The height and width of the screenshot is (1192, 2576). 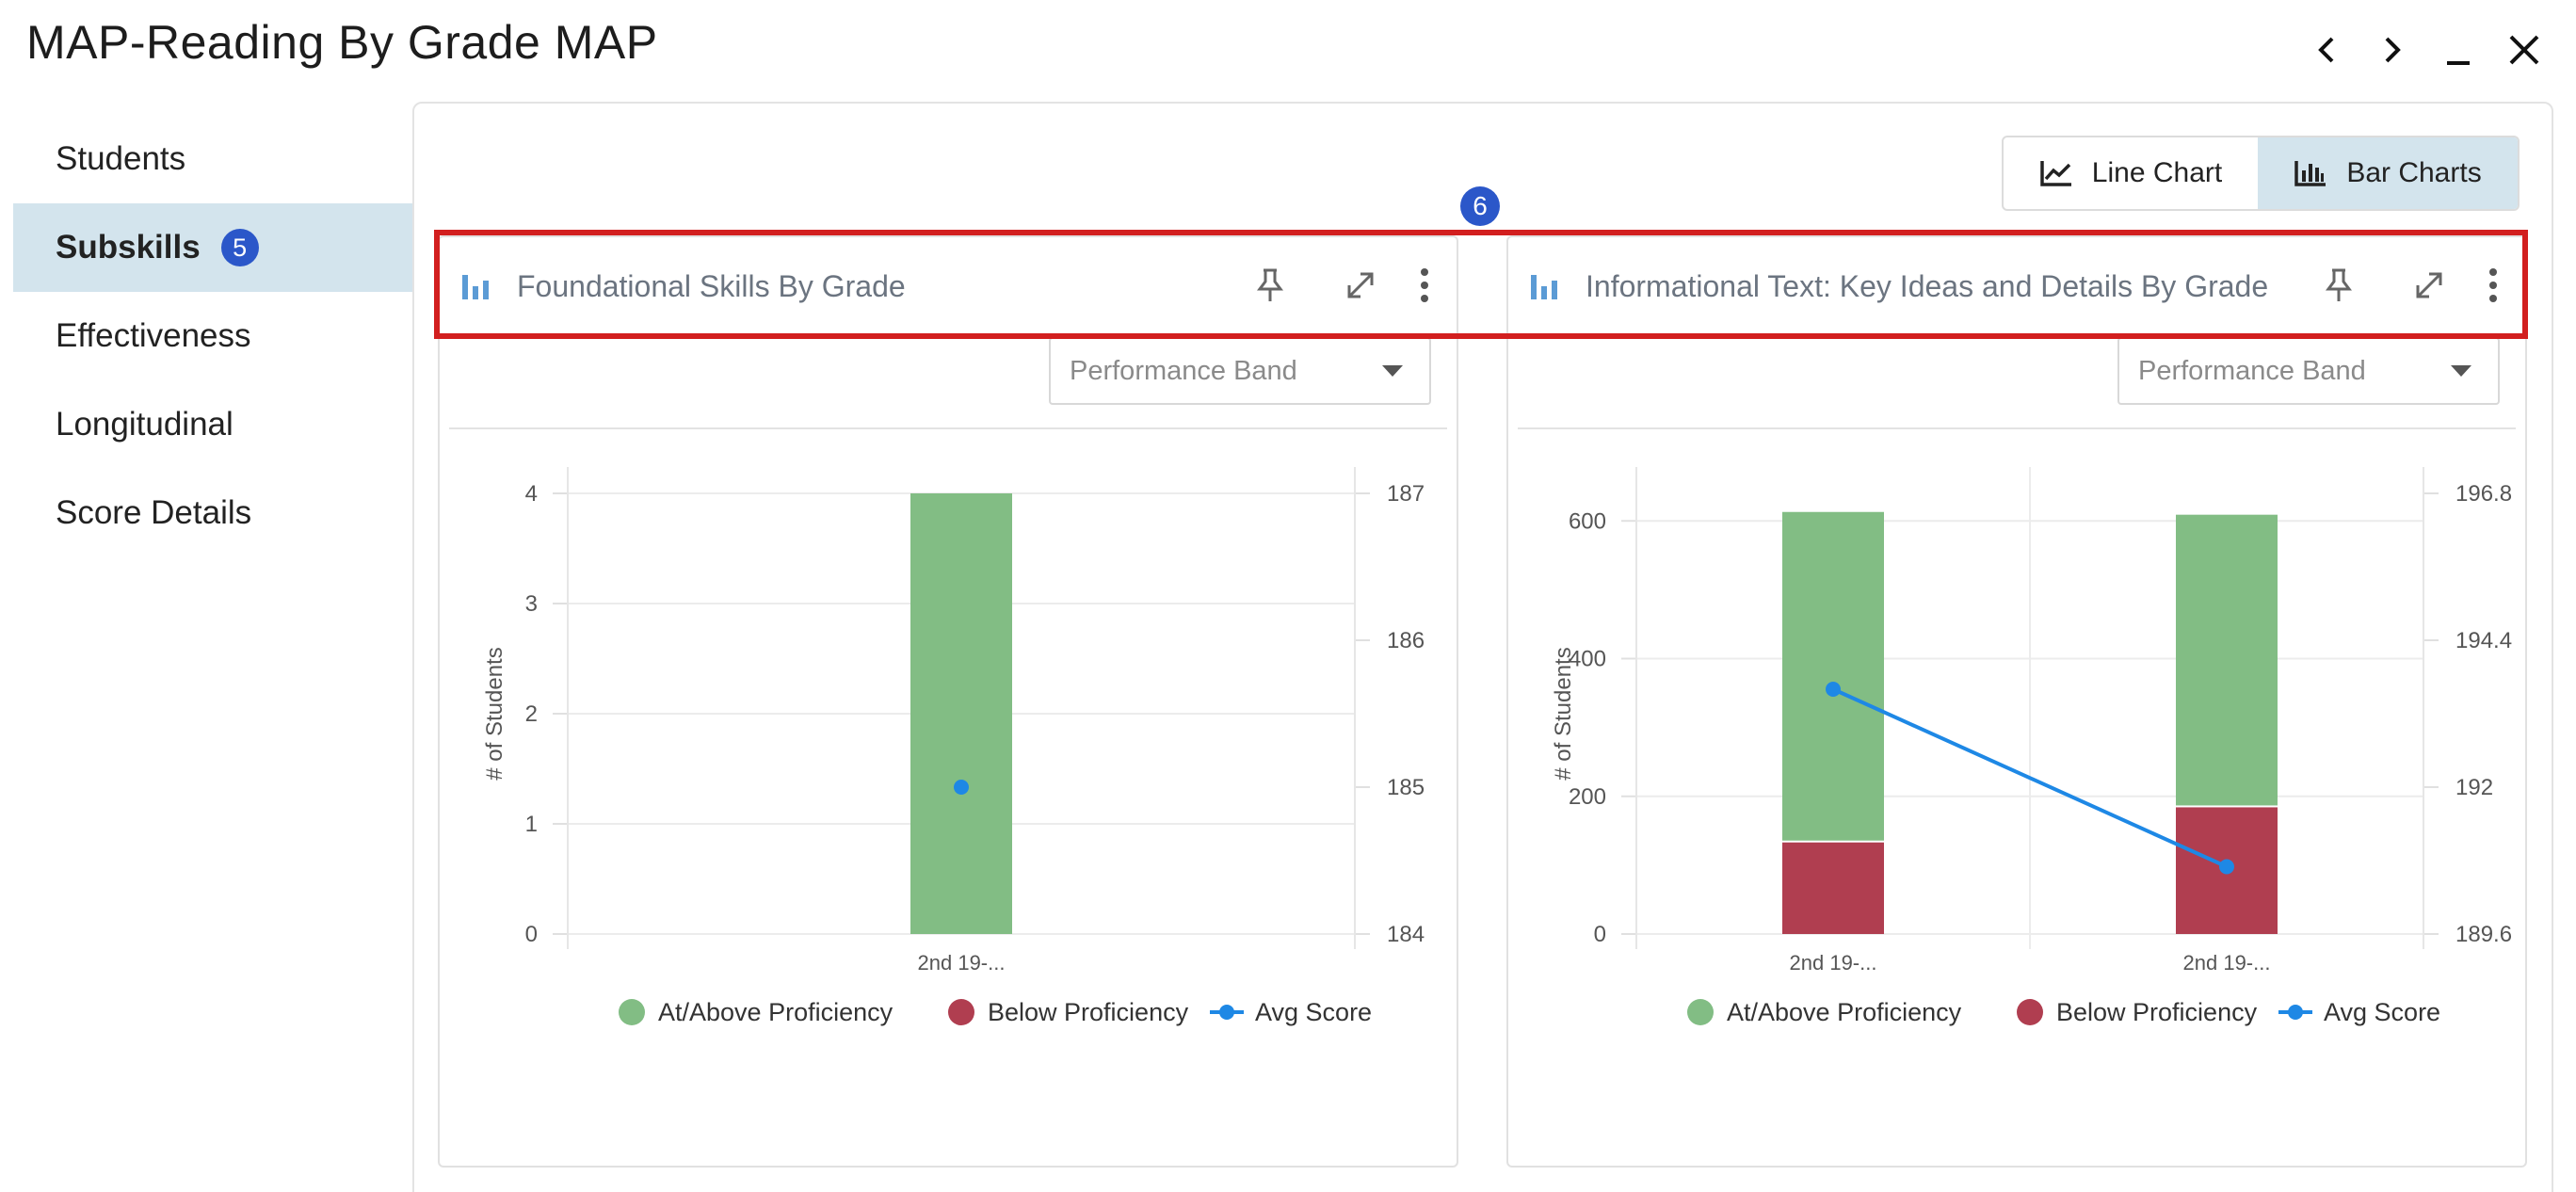 I want to click on prev-icon, so click(x=2326, y=50).